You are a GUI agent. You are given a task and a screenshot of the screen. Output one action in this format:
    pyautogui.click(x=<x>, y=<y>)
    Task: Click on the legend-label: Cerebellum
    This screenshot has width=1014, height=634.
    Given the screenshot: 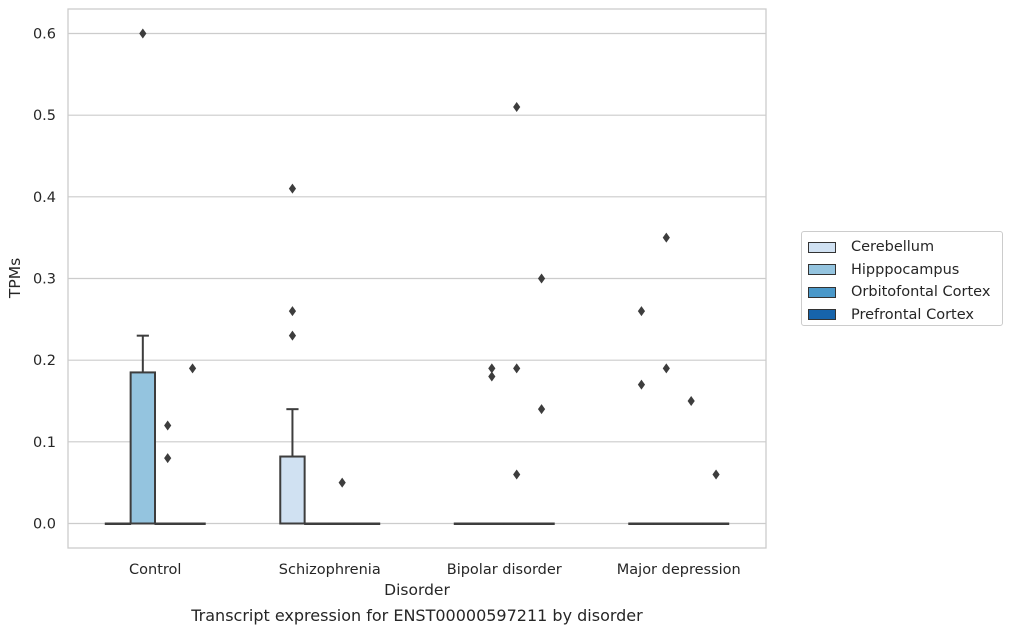 What is the action you would take?
    pyautogui.click(x=893, y=247)
    